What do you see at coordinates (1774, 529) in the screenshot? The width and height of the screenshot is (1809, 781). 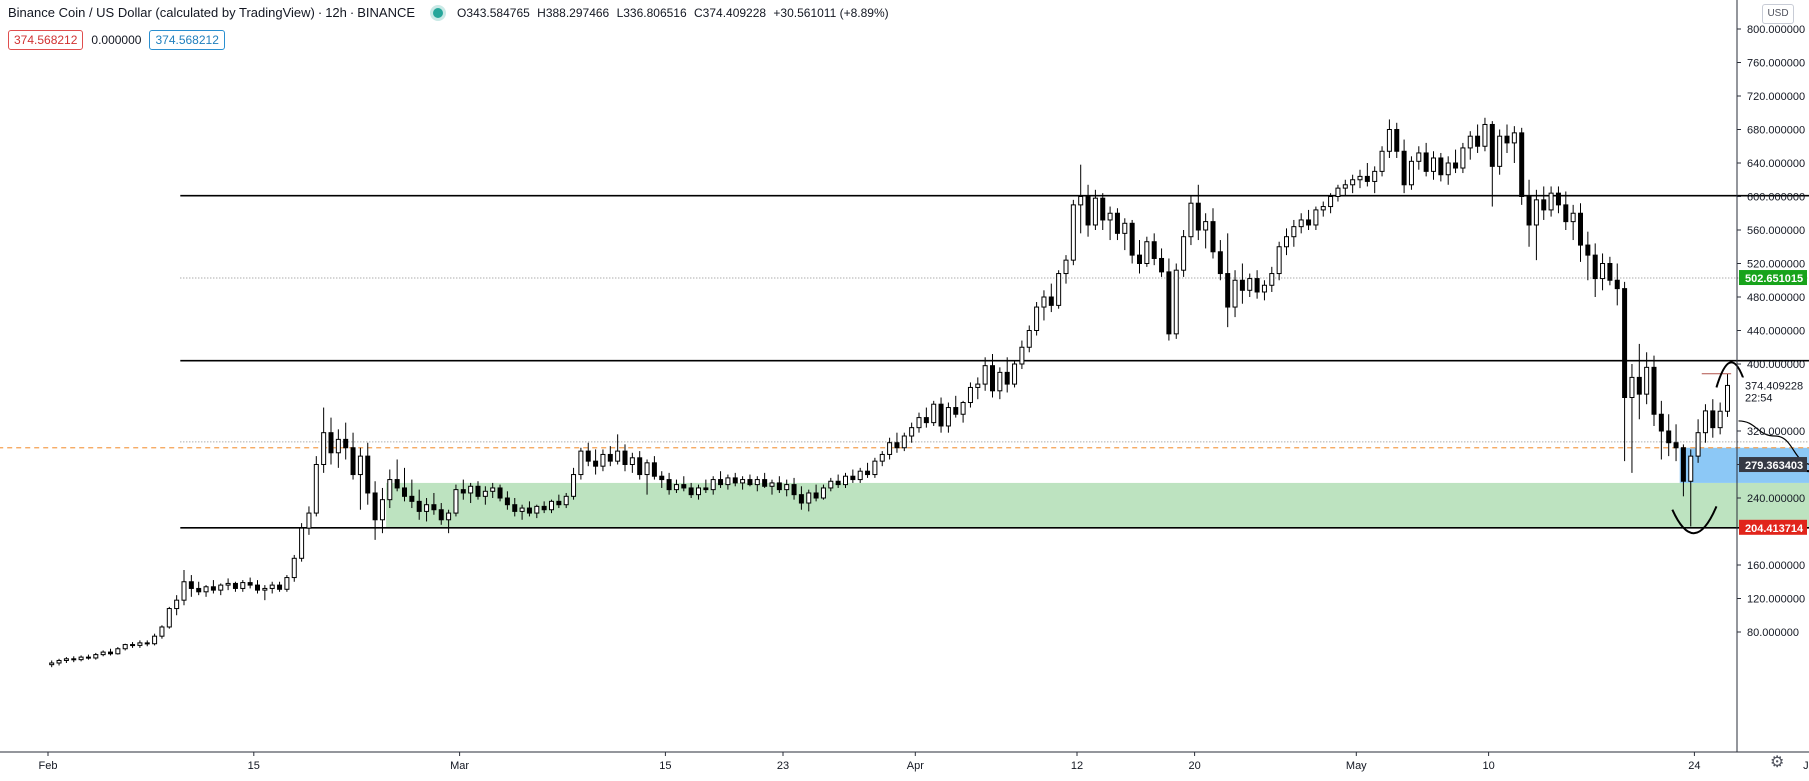 I see `price-label-text: 204.413714` at bounding box center [1774, 529].